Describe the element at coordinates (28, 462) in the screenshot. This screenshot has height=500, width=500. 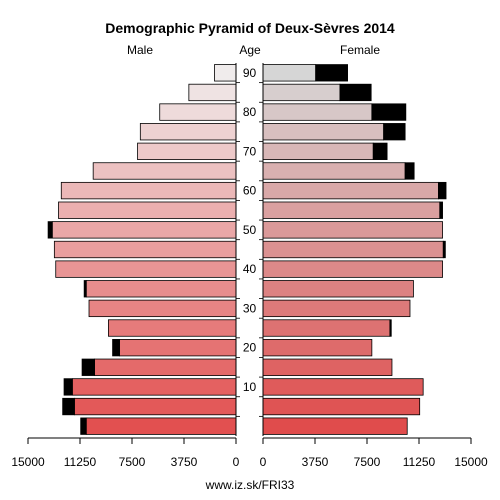
I see `male-x-tick-label: 15000` at that location.